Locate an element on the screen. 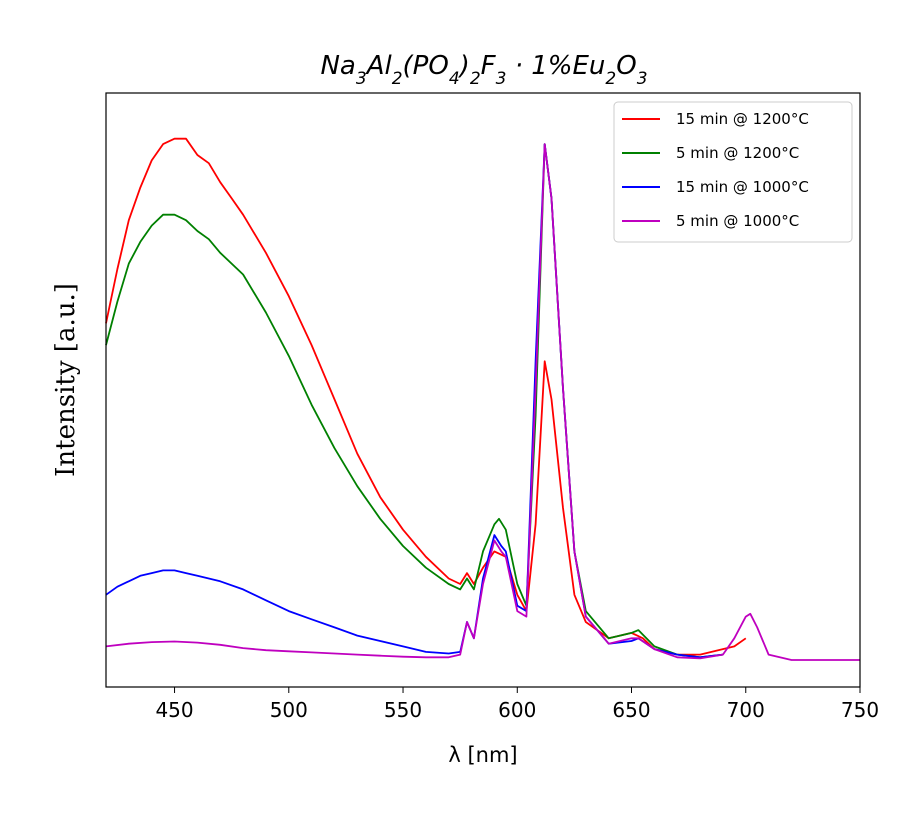 This screenshot has width=923, height=818. legend-label-1: 5 min @ 1200°C is located at coordinates (737, 153).